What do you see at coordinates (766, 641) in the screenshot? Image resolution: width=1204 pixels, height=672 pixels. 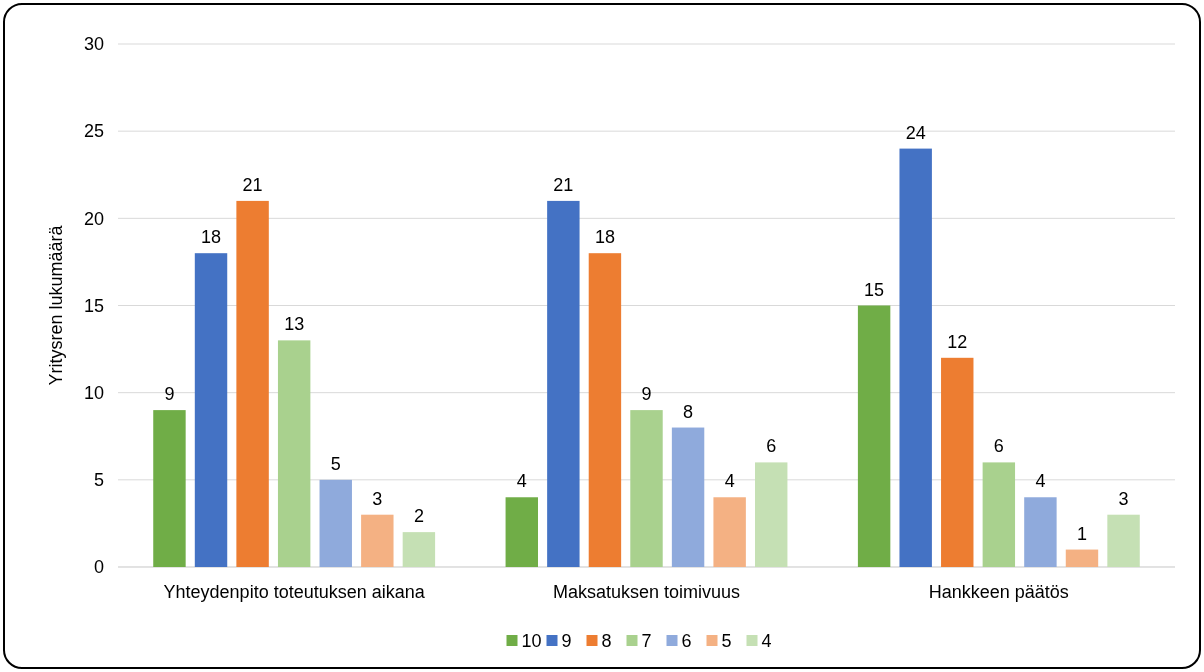 I see `legend-label: 4` at bounding box center [766, 641].